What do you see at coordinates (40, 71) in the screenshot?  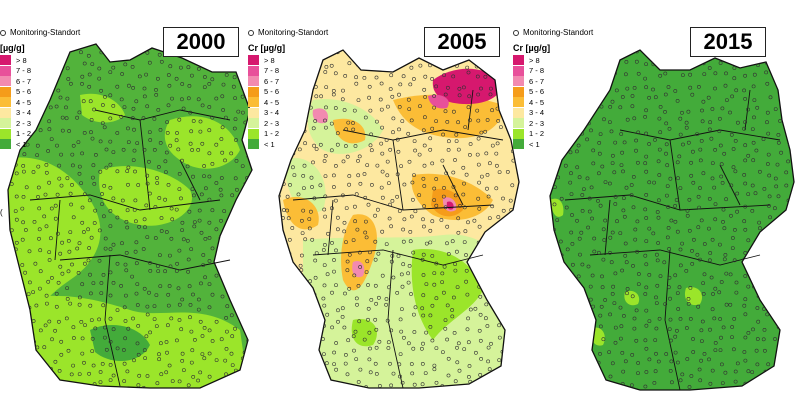 I see `legend-class-row: 7 - 8` at bounding box center [40, 71].